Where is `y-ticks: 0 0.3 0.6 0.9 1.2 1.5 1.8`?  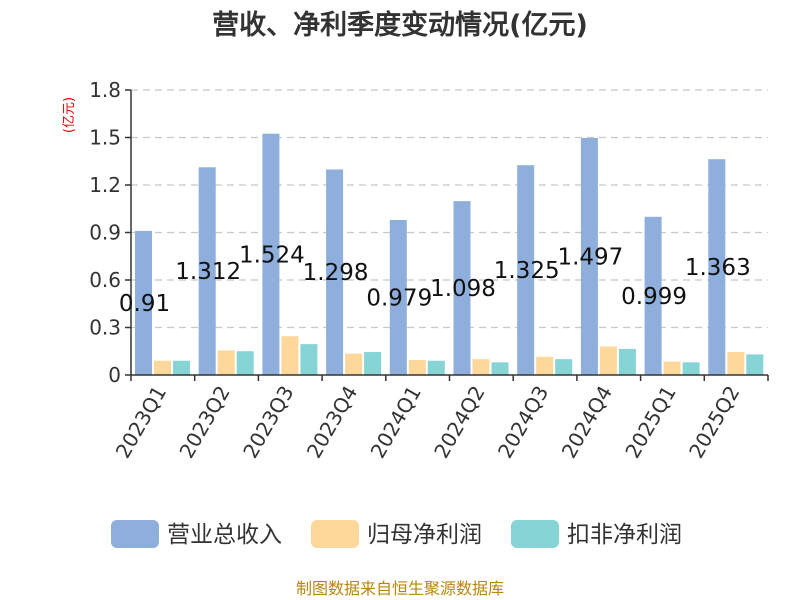 y-ticks: 0 0.3 0.6 0.9 1.2 1.5 1.8 is located at coordinates (110, 232).